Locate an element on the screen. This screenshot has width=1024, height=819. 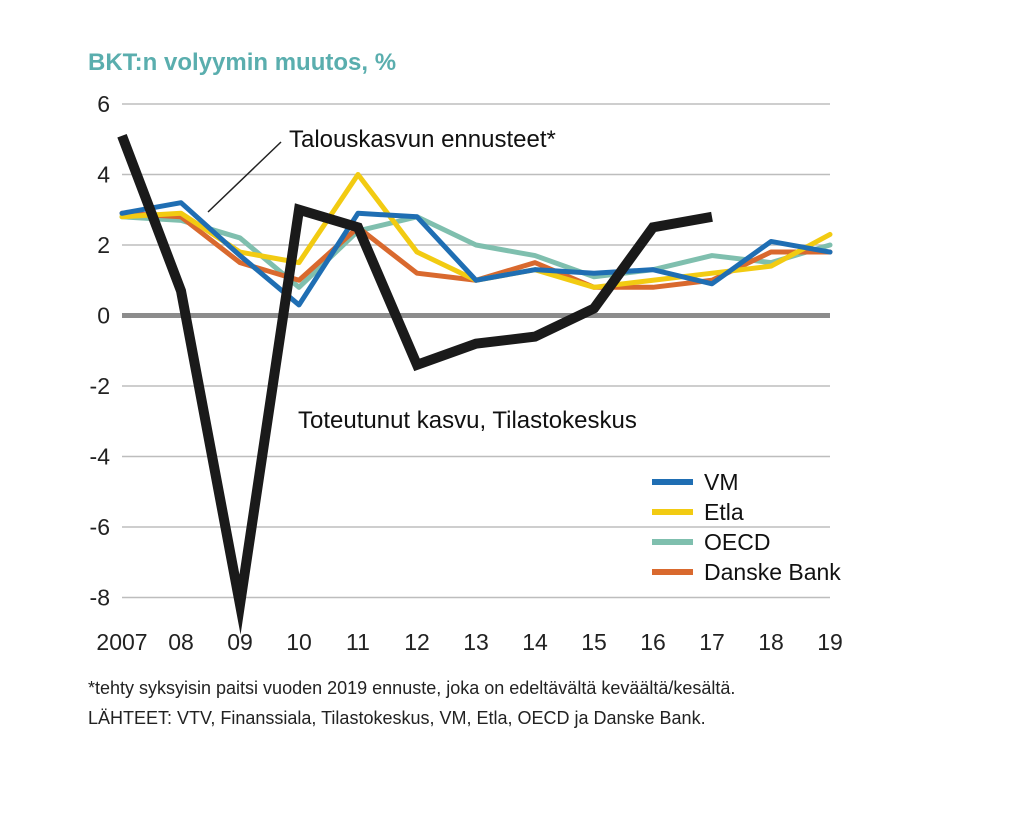
series-etla is located at coordinates (476, 231).